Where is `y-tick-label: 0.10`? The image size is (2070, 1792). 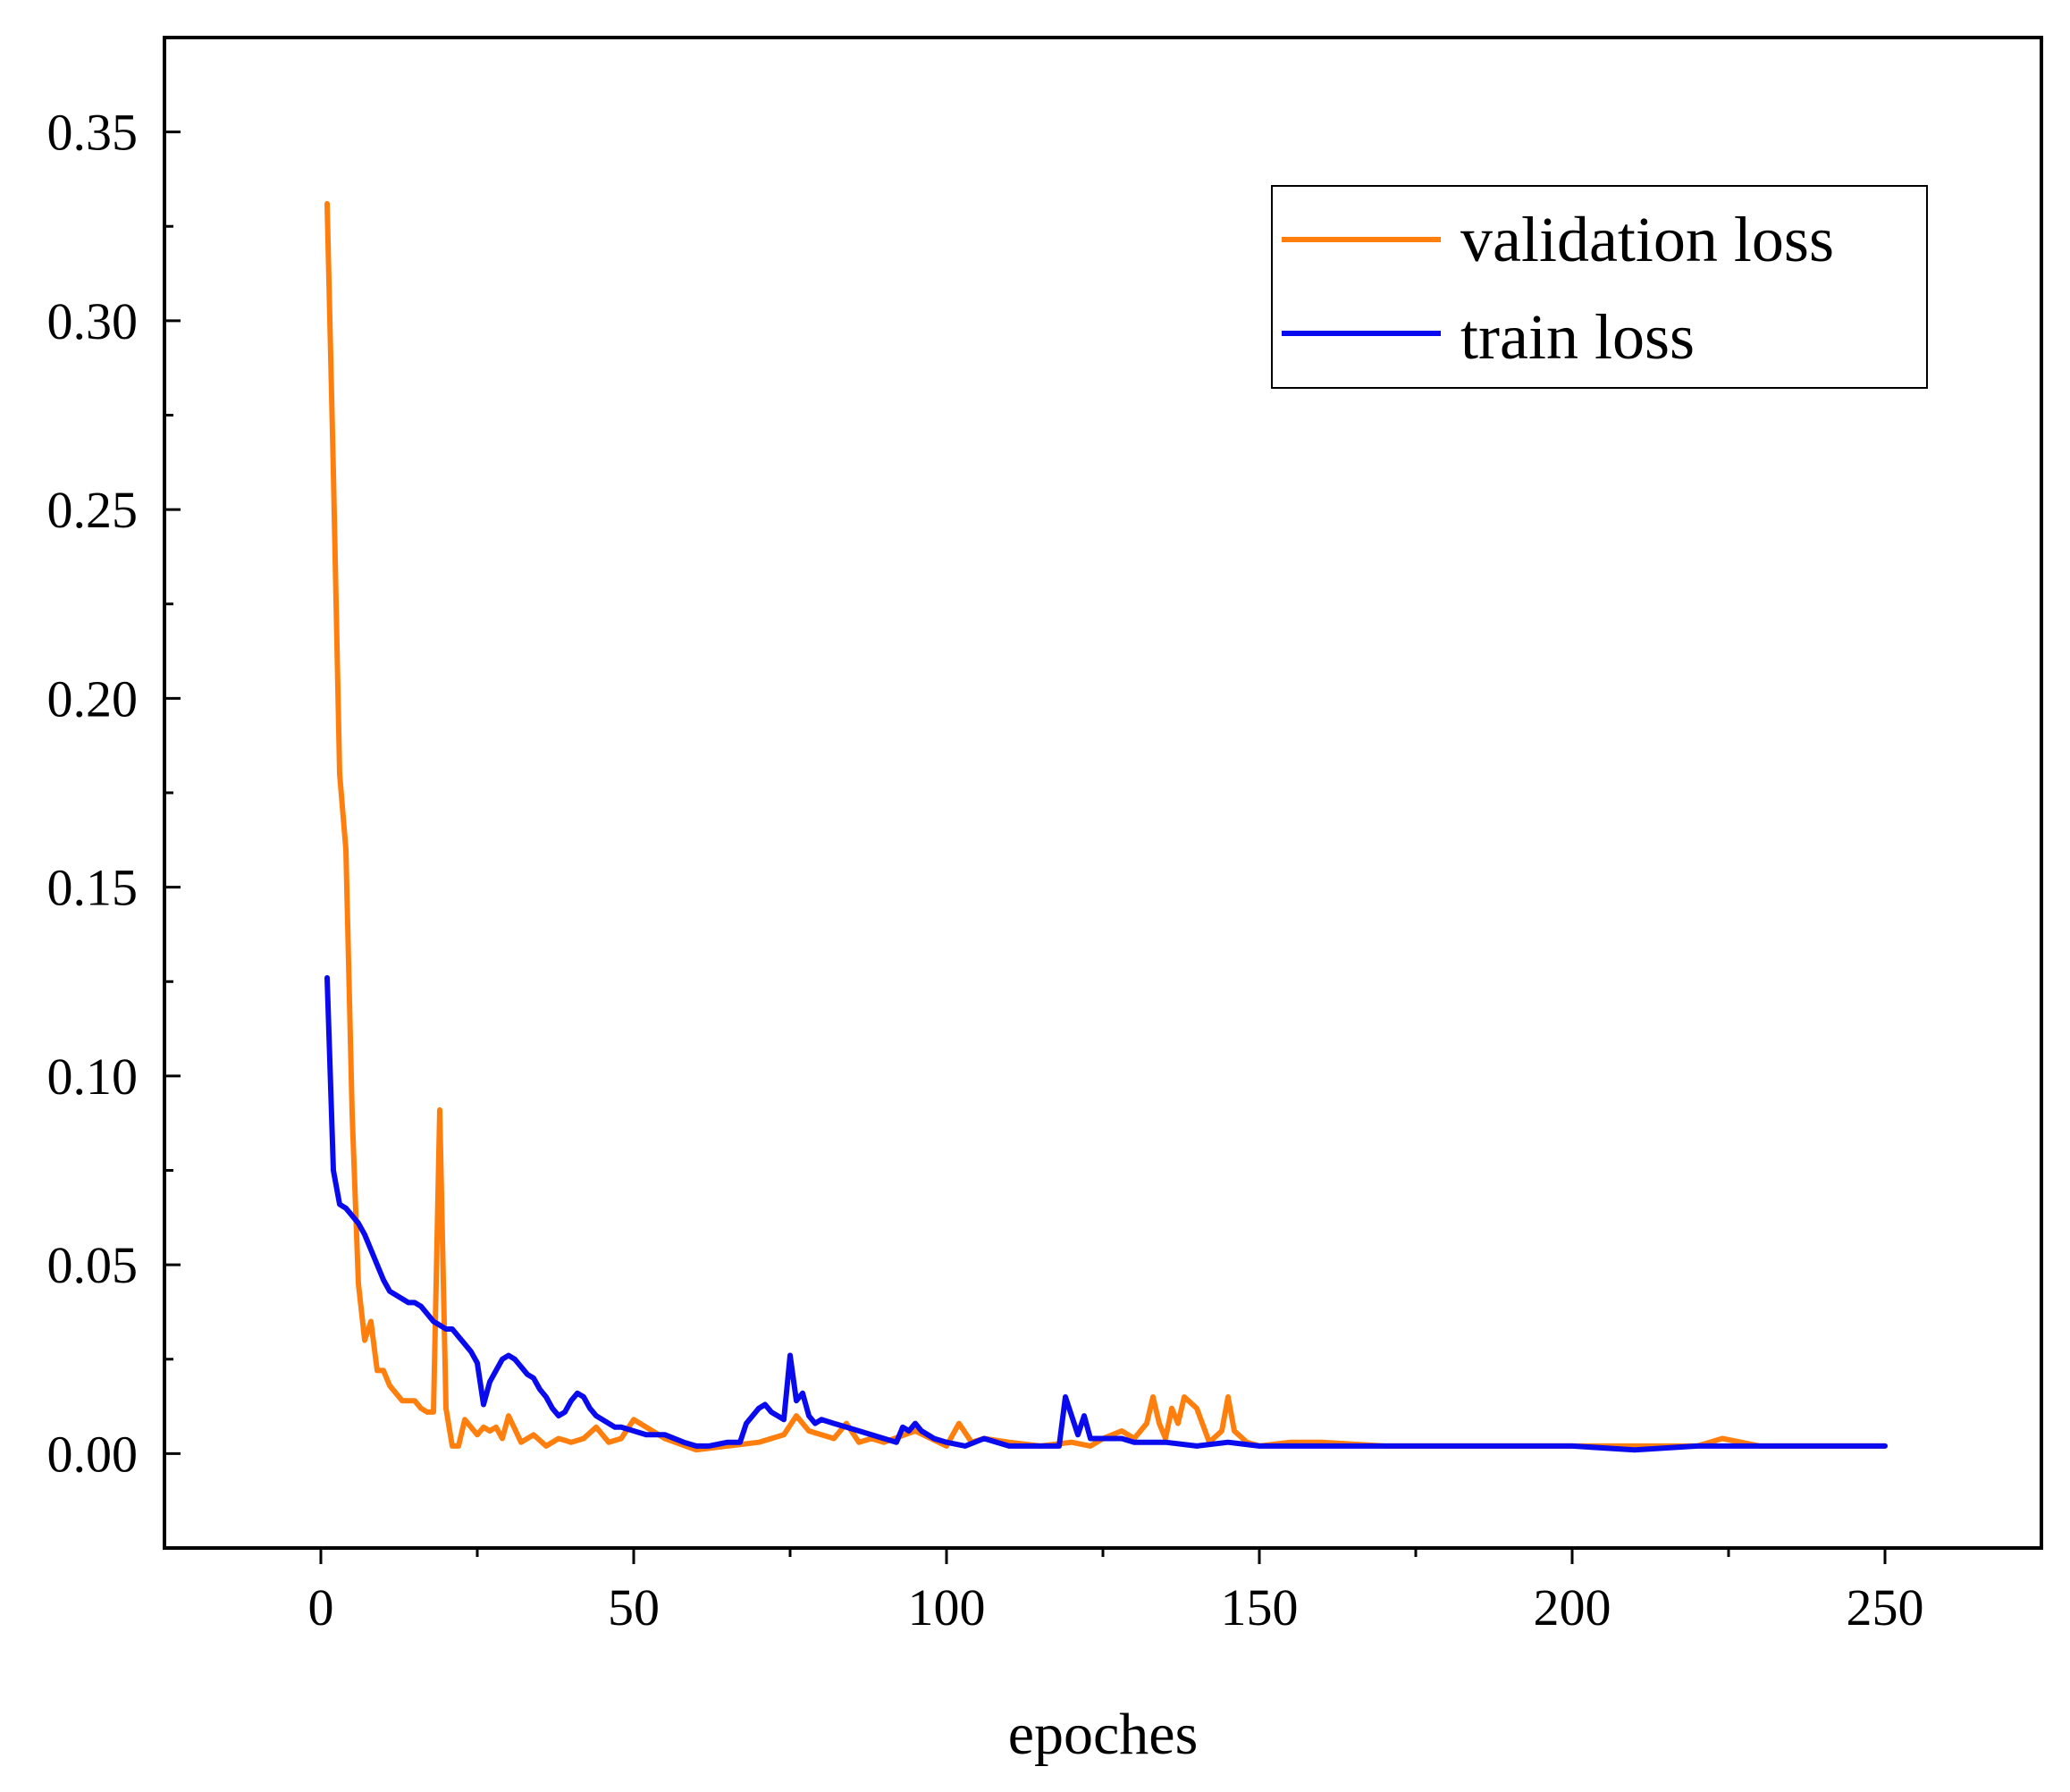
y-tick-label: 0.10 is located at coordinates (93, 1076).